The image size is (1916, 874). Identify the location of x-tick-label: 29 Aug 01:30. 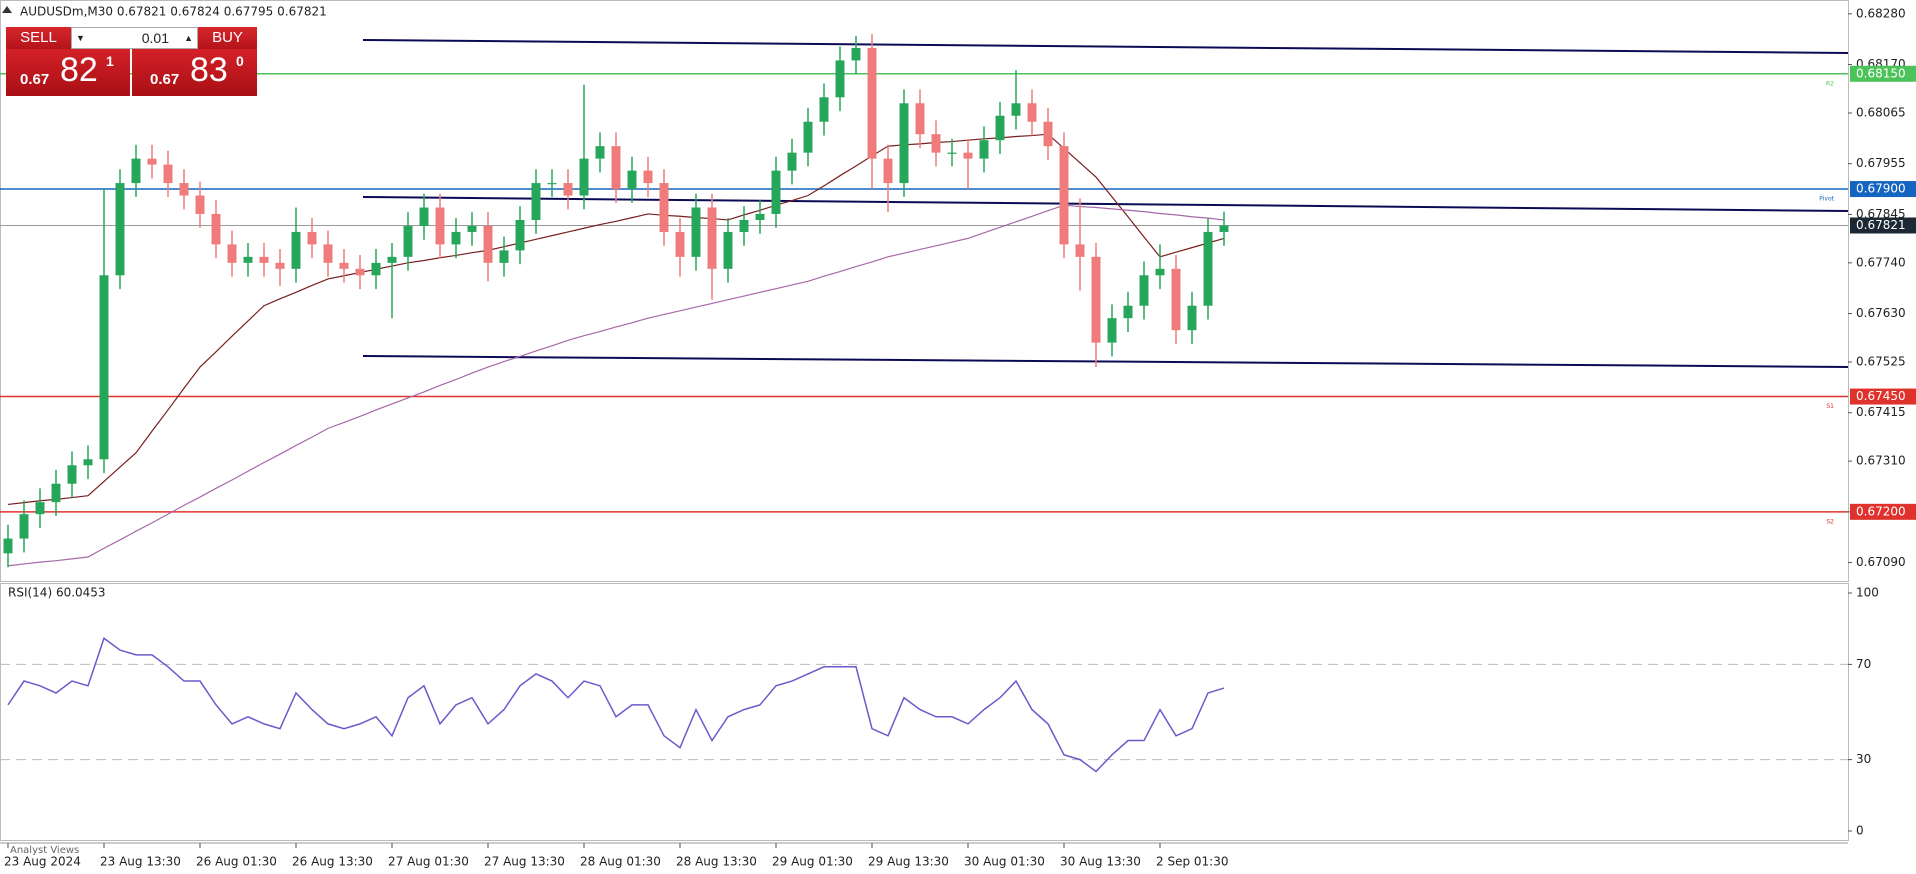
(812, 862).